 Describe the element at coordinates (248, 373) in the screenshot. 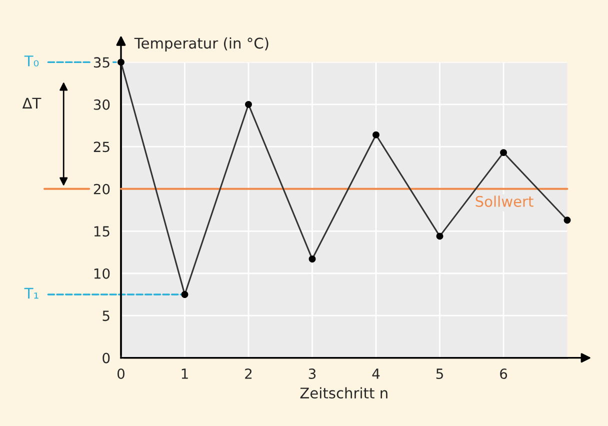

I see `x-tick-label: 2` at that location.